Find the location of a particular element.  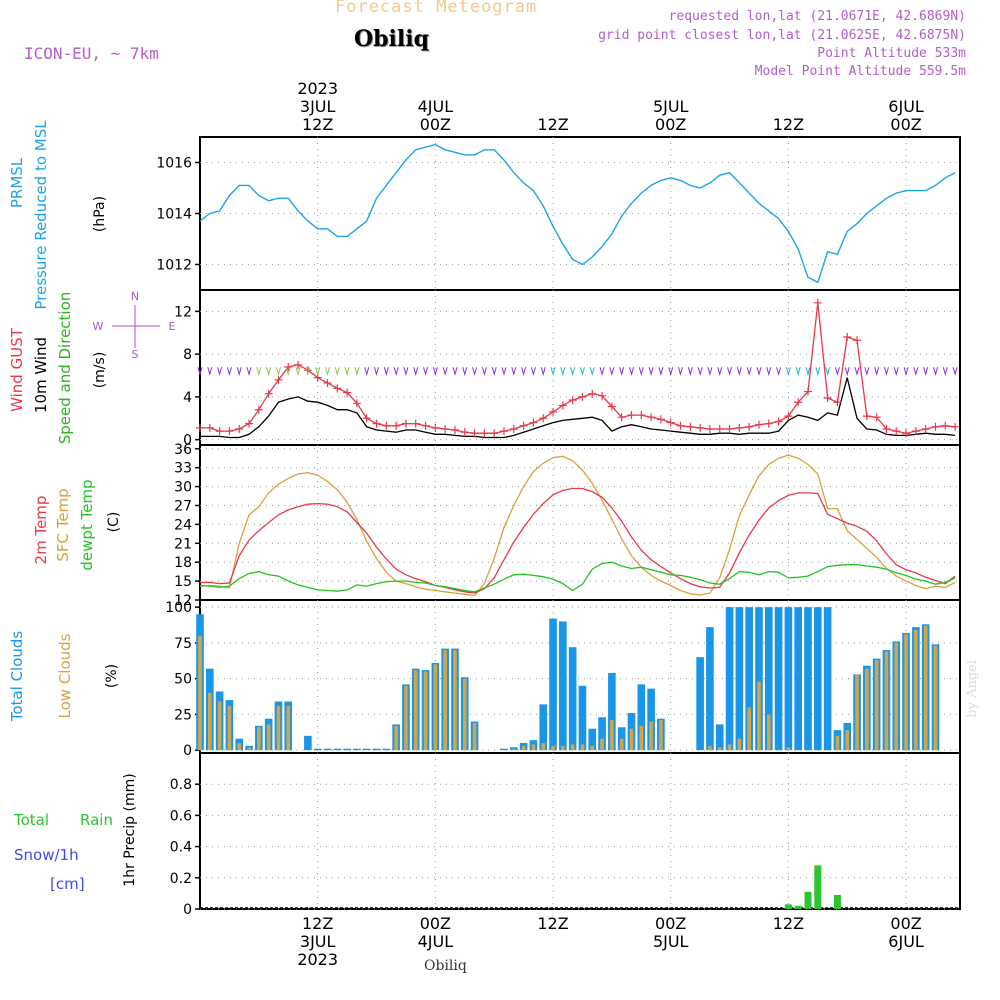

bottom-time-label: 6JUL is located at coordinates (906, 941).